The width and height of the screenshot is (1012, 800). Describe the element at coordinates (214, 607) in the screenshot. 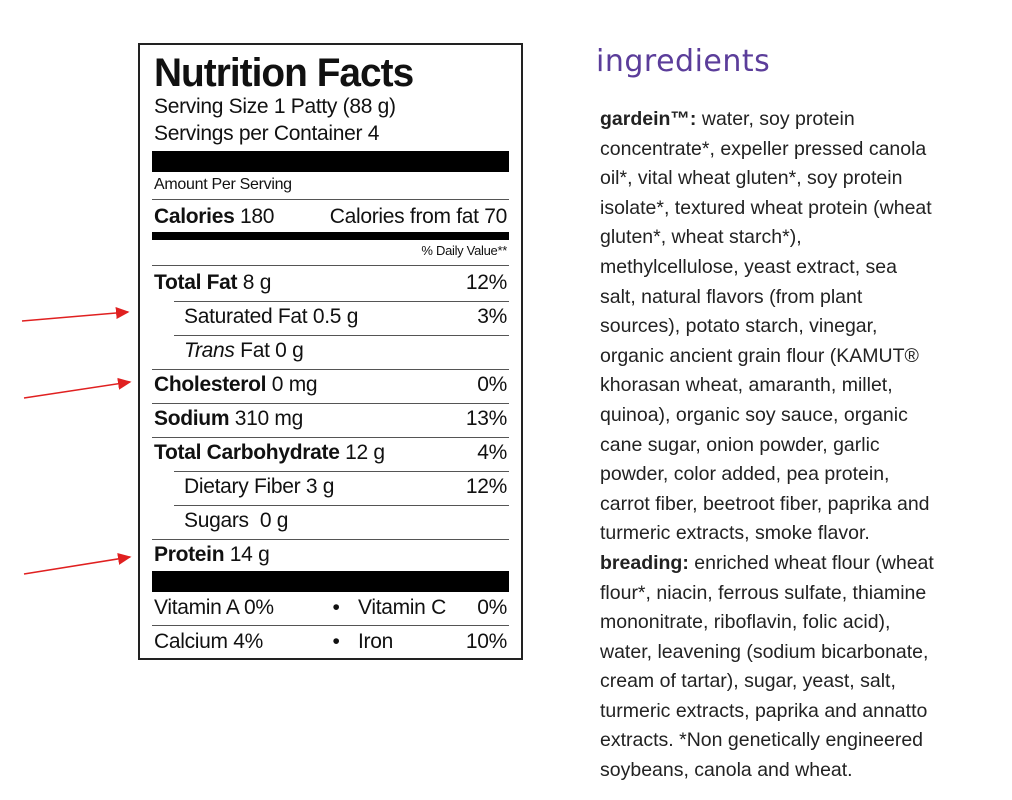

I see `vitamin-left: Vitamin A 0%` at that location.